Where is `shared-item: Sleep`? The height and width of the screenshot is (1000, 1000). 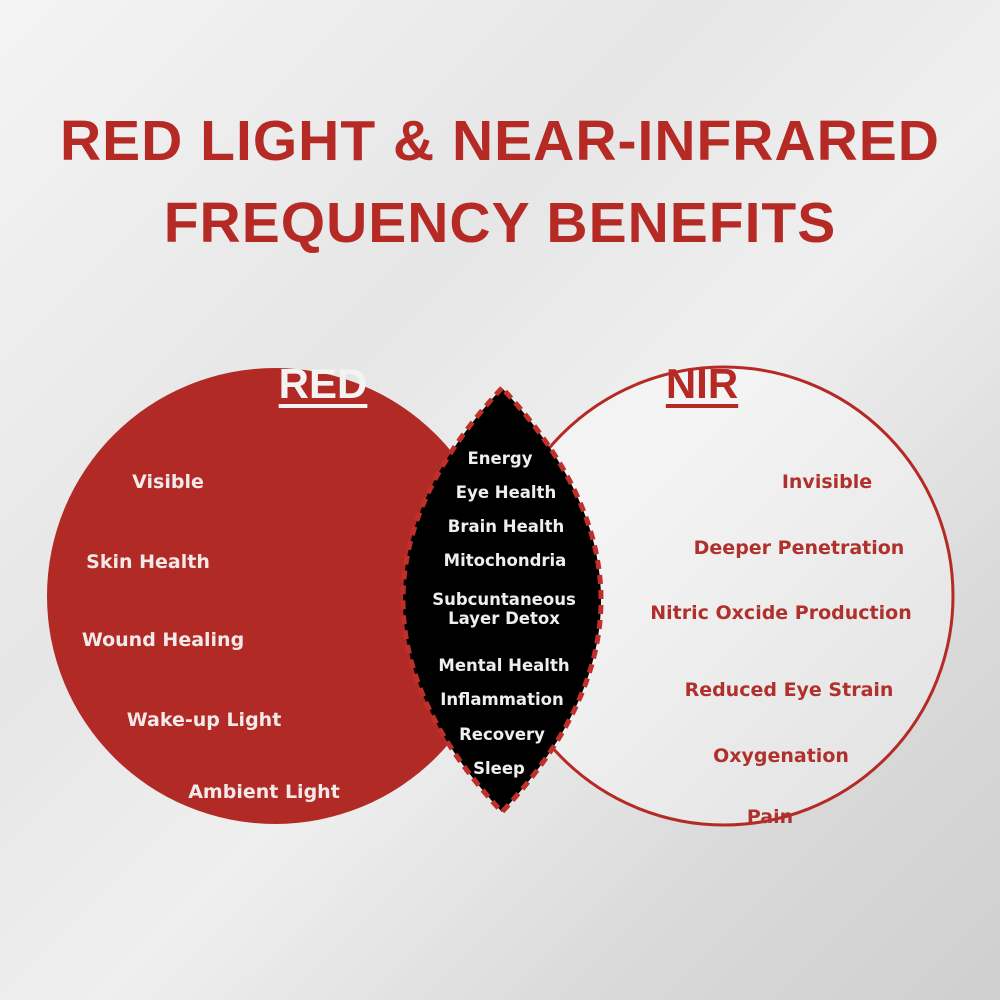
shared-item: Sleep is located at coordinates (499, 768).